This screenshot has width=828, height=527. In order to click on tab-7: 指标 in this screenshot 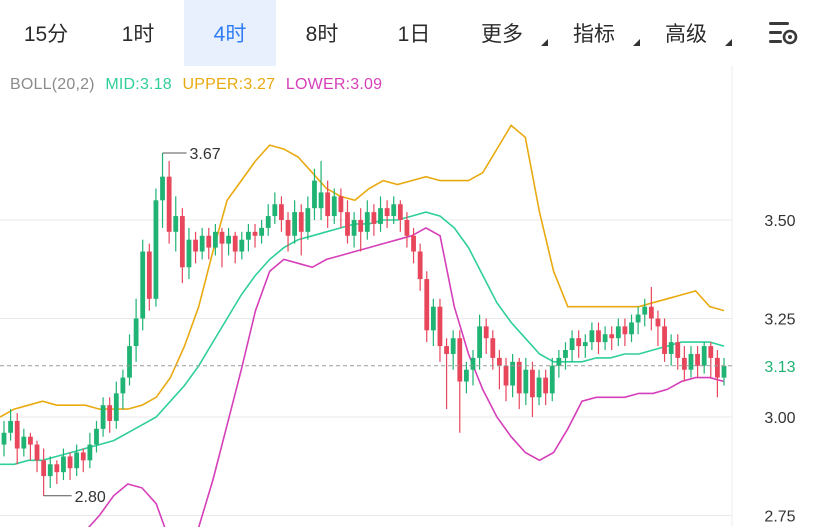, I will do `click(598, 33)`.